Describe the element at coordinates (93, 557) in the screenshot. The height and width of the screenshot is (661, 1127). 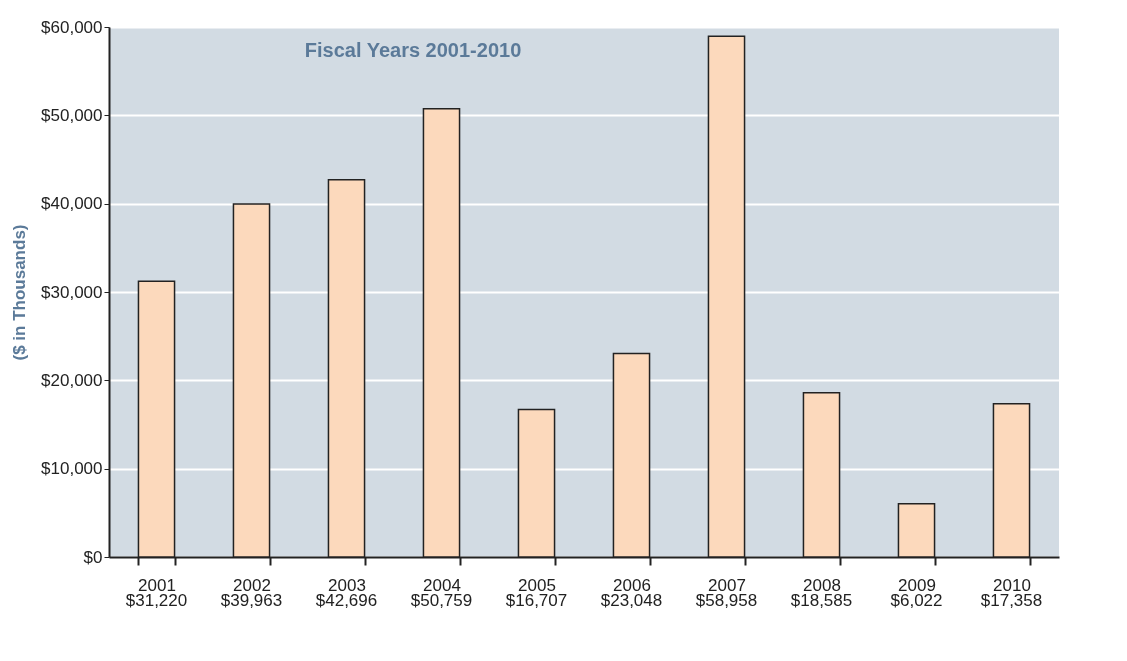
I see `y-tick-label: $0` at that location.